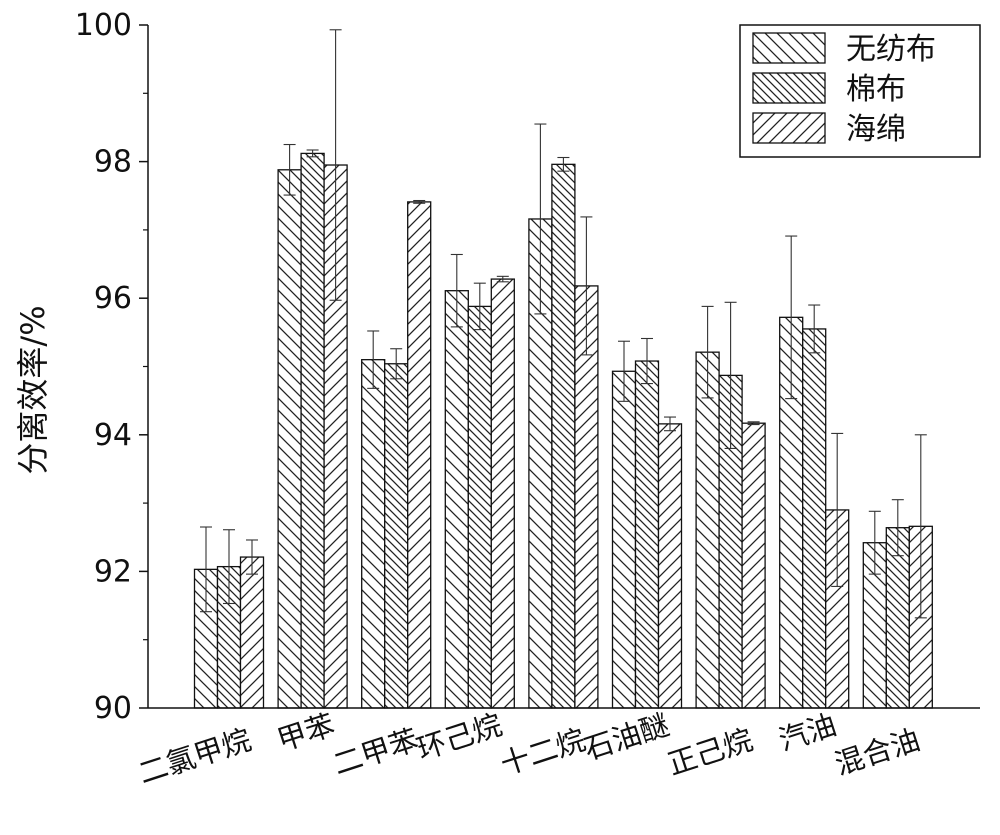  What do you see at coordinates (33, 389) in the screenshot?
I see `y-axis-title: 分离效率/%` at bounding box center [33, 389].